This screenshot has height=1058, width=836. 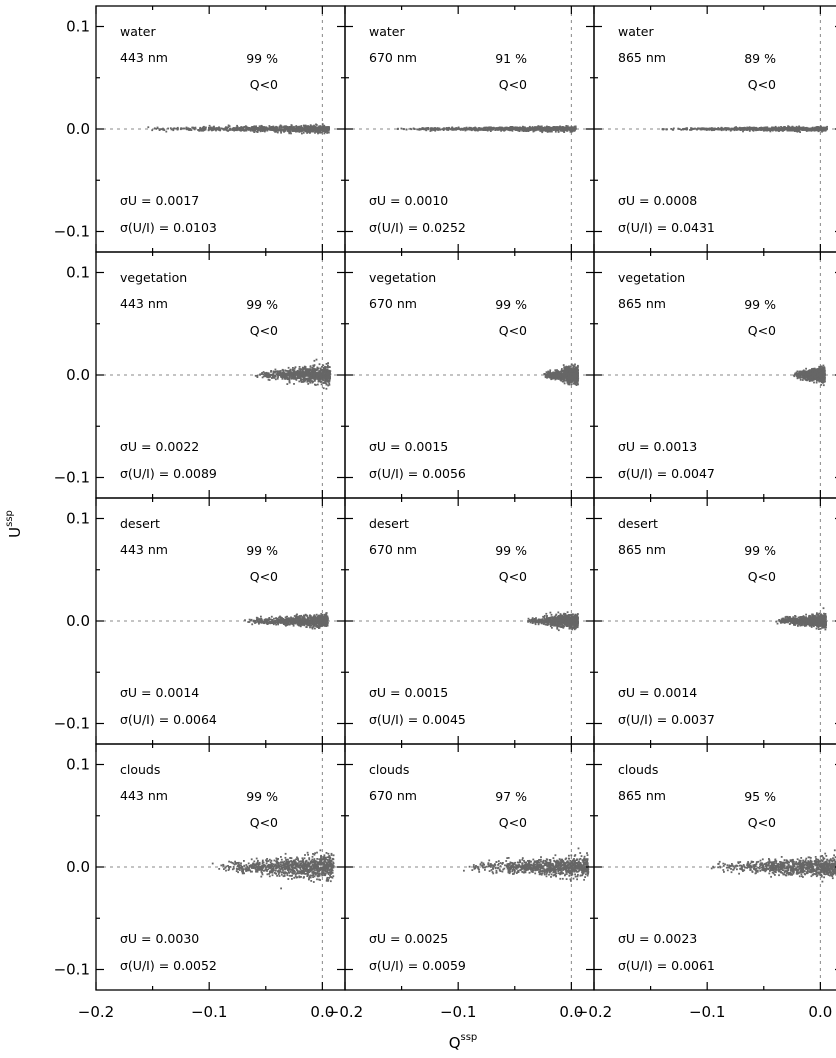 What do you see at coordinates (393, 303) in the screenshot?
I see `wavelength-label: 670 nm` at bounding box center [393, 303].